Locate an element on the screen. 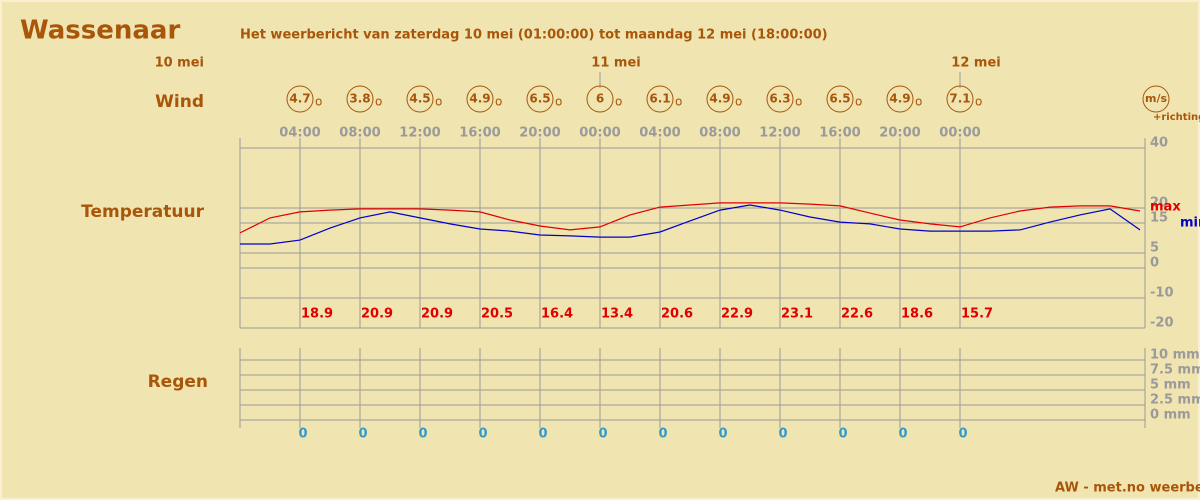 The width and height of the screenshot is (1200, 500). y-tick-label: 5 is located at coordinates (1154, 248).